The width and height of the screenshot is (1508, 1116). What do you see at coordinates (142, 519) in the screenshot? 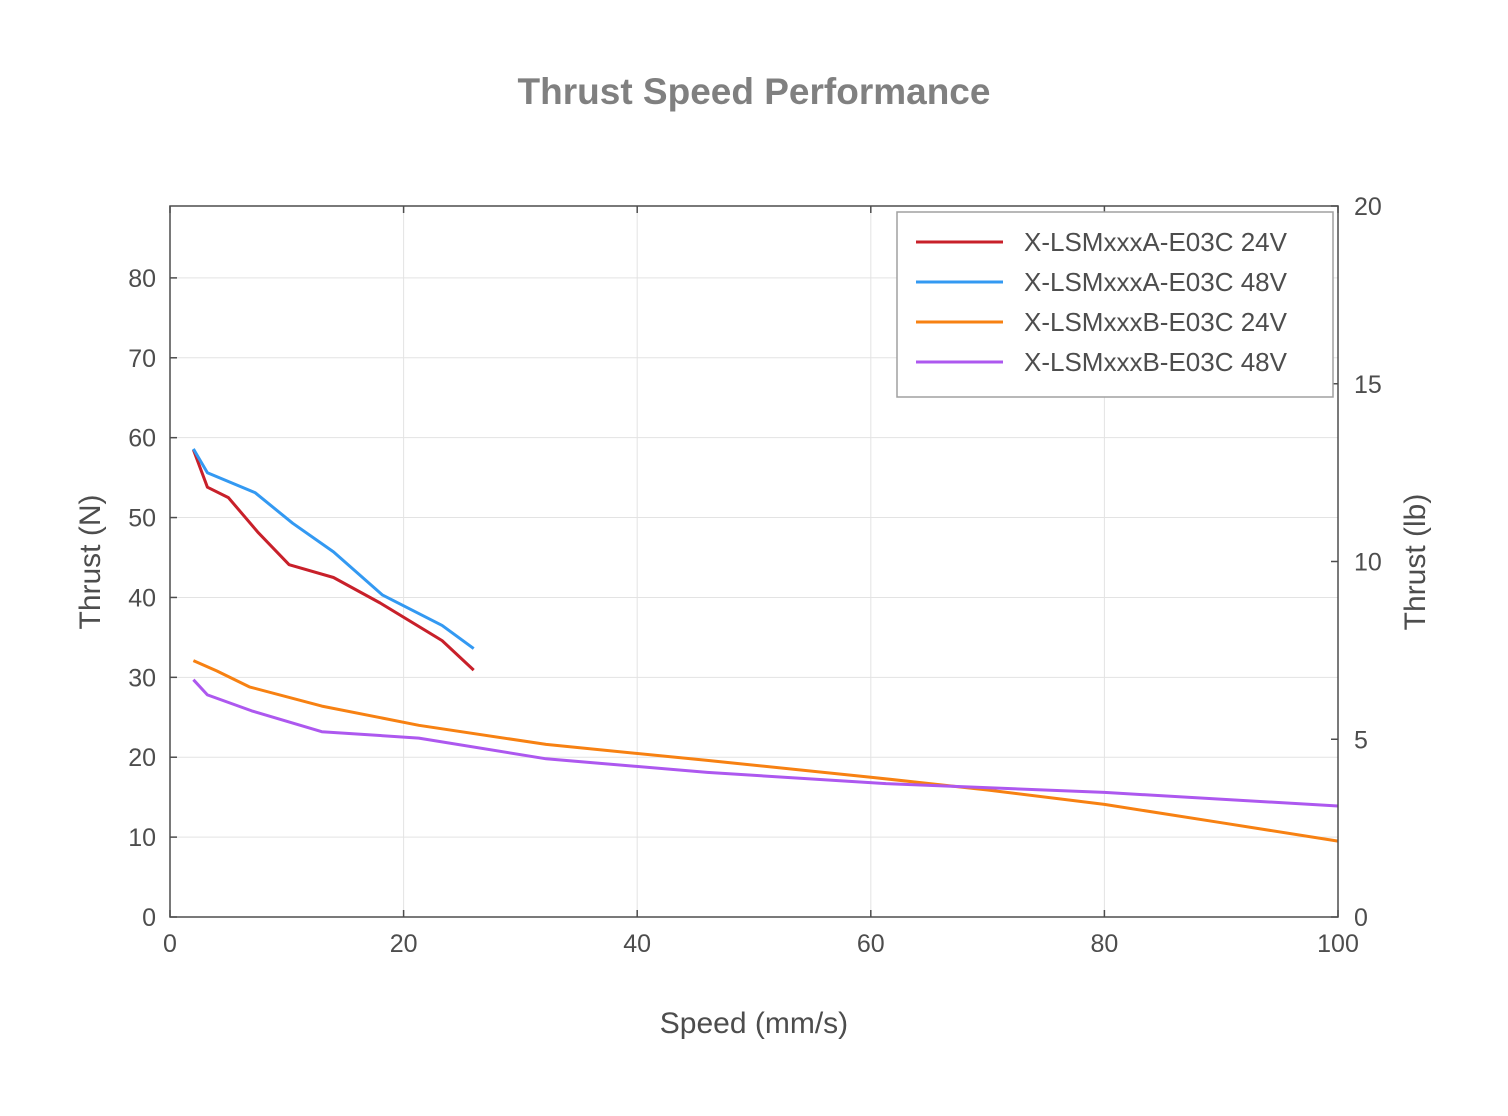
I see `y-tick-label: 50` at bounding box center [142, 519].